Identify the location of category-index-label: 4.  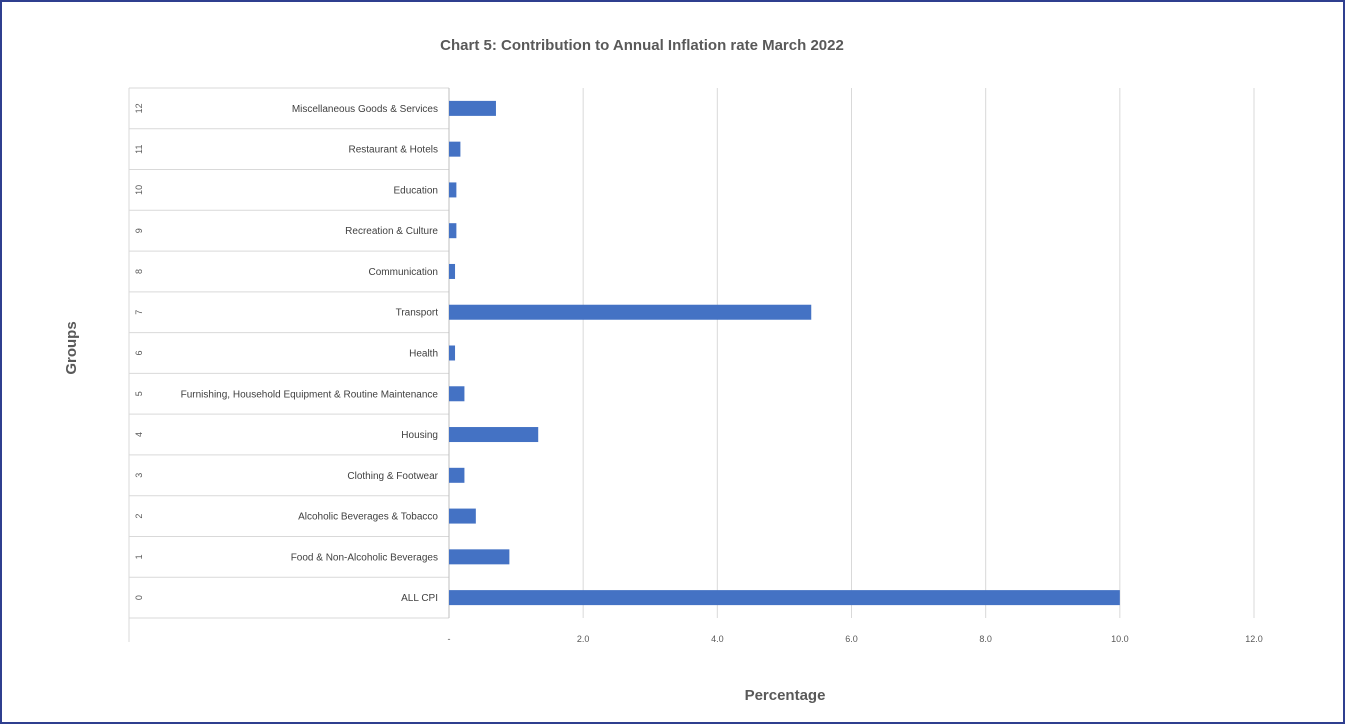
(139, 434).